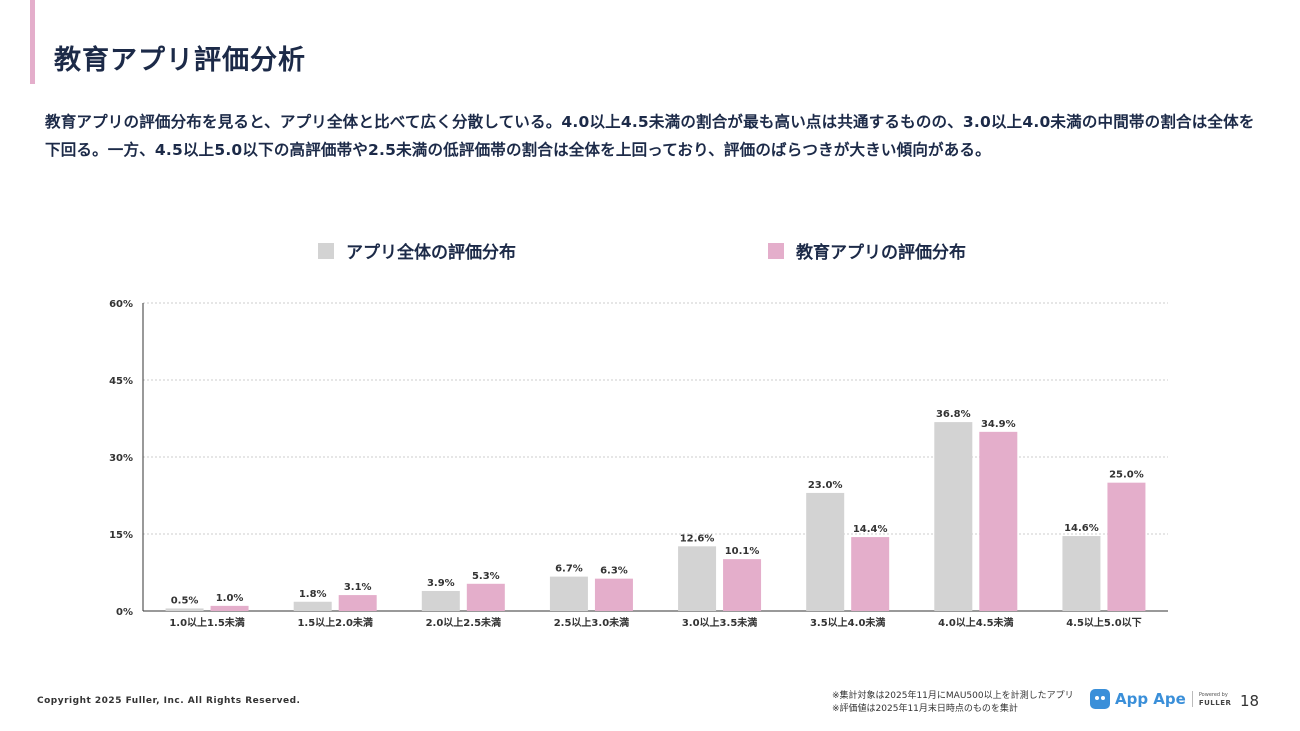 The height and width of the screenshot is (731, 1300). What do you see at coordinates (121, 304) in the screenshot?
I see `y-tick-label: 60%` at bounding box center [121, 304].